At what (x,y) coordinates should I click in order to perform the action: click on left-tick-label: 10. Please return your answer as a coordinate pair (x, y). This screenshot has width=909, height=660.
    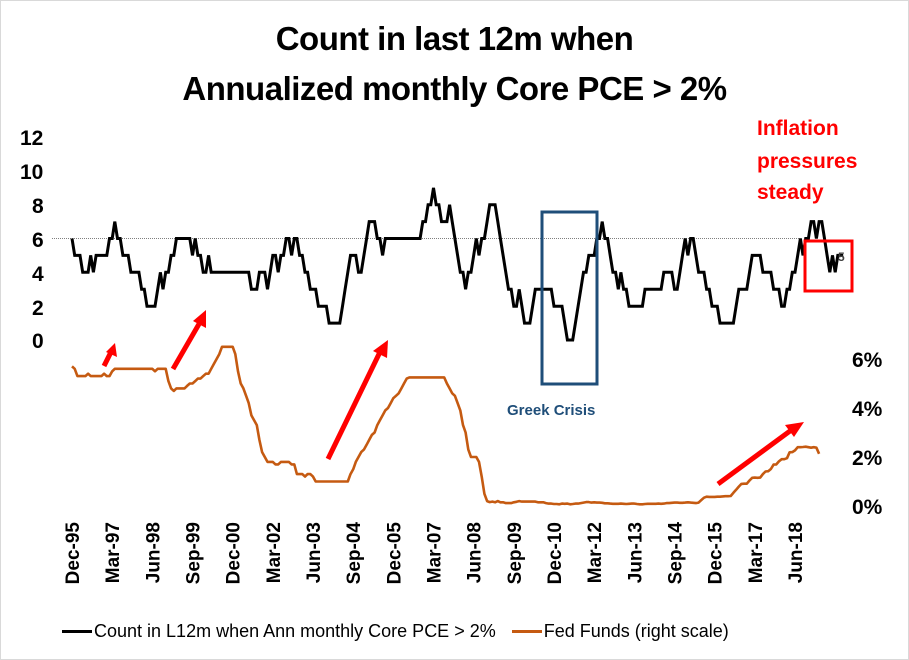
    Looking at the image, I should click on (31, 172).